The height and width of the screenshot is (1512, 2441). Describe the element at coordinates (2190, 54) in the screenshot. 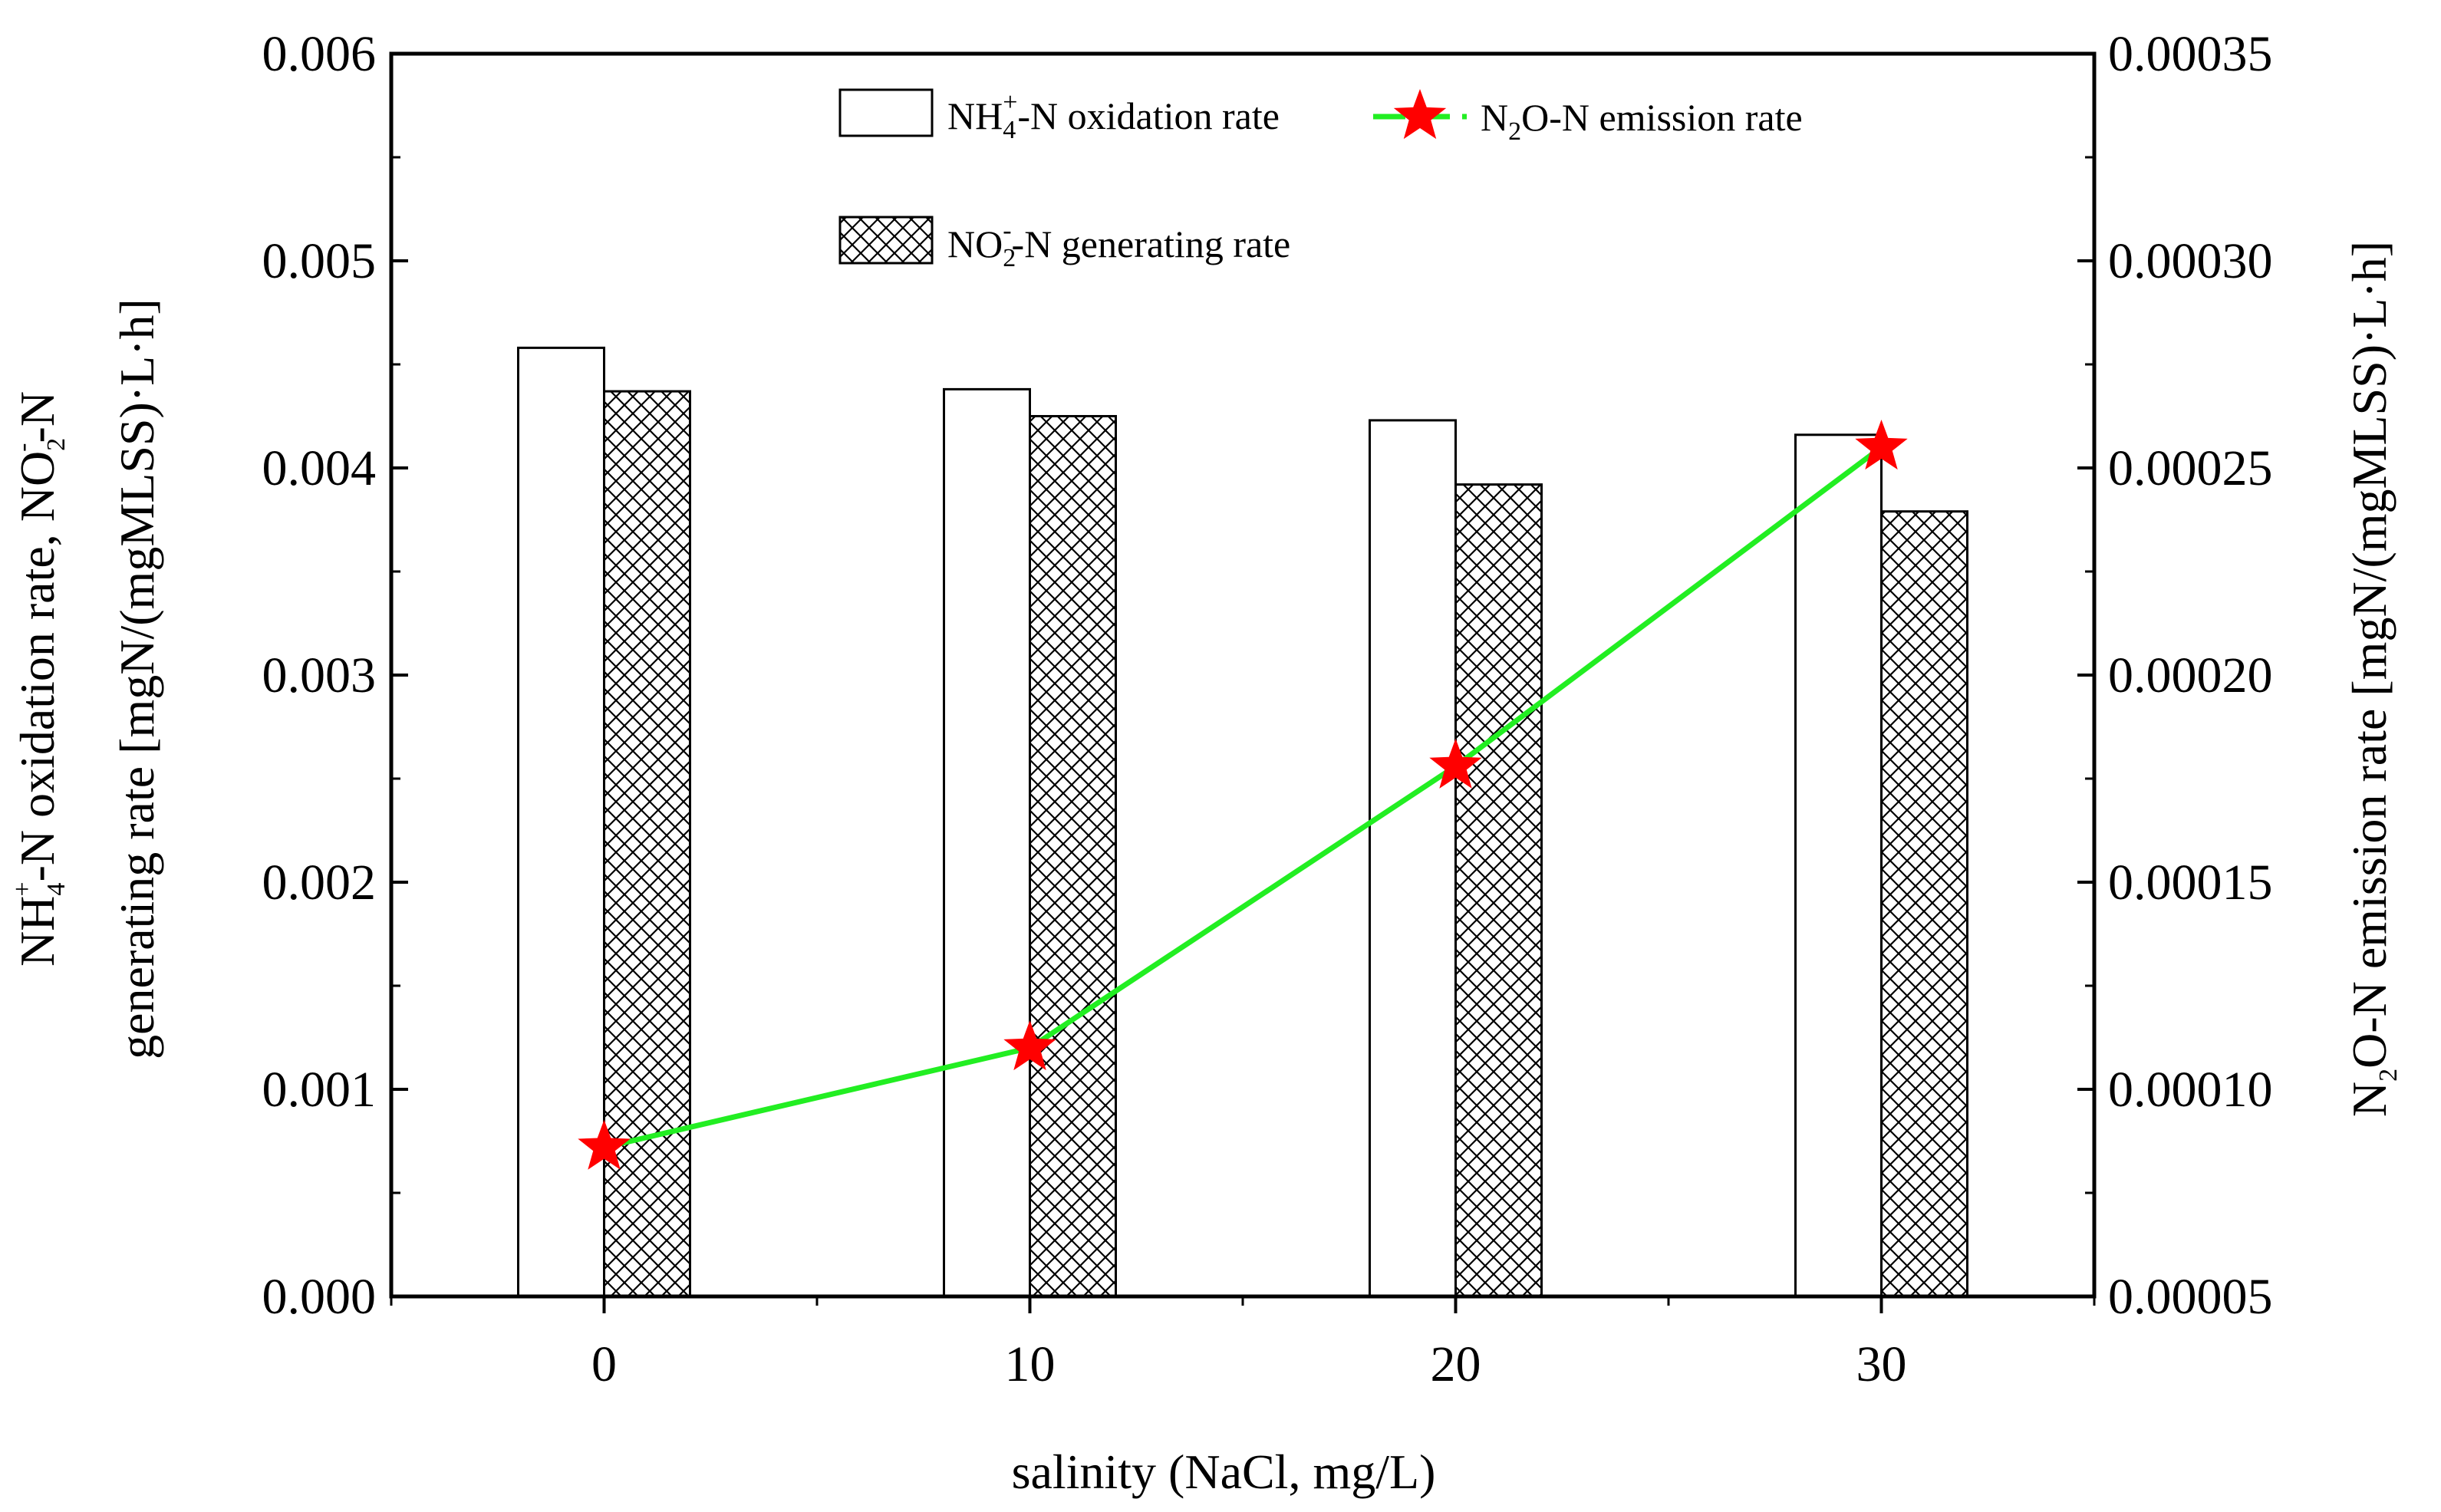

I see `right-y-tick-label: 0.00035` at that location.